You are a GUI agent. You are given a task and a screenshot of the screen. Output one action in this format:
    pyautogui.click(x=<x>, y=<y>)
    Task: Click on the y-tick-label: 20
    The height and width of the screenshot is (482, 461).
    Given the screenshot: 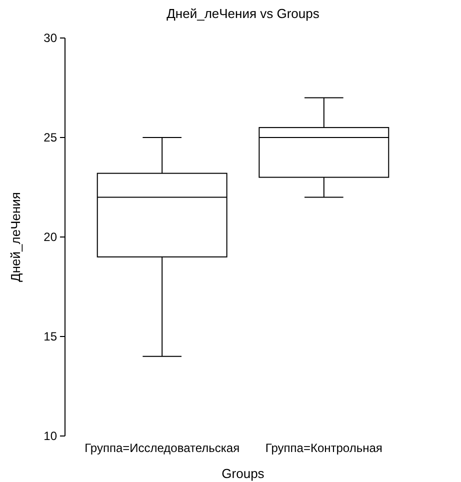 What is the action you would take?
    pyautogui.click(x=51, y=237)
    